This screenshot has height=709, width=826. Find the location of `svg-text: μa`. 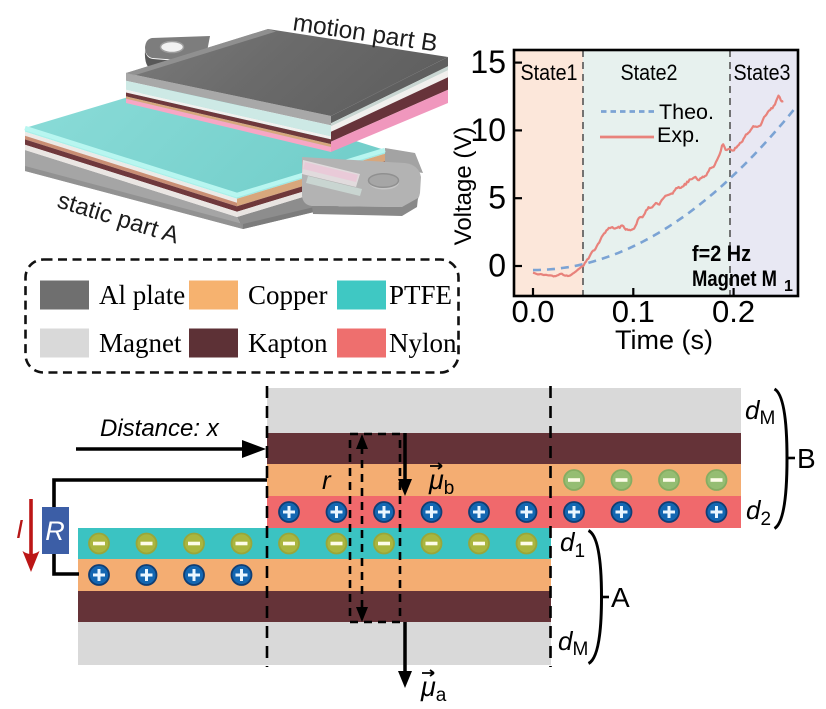

svg-text: μa is located at coordinates (433, 689).